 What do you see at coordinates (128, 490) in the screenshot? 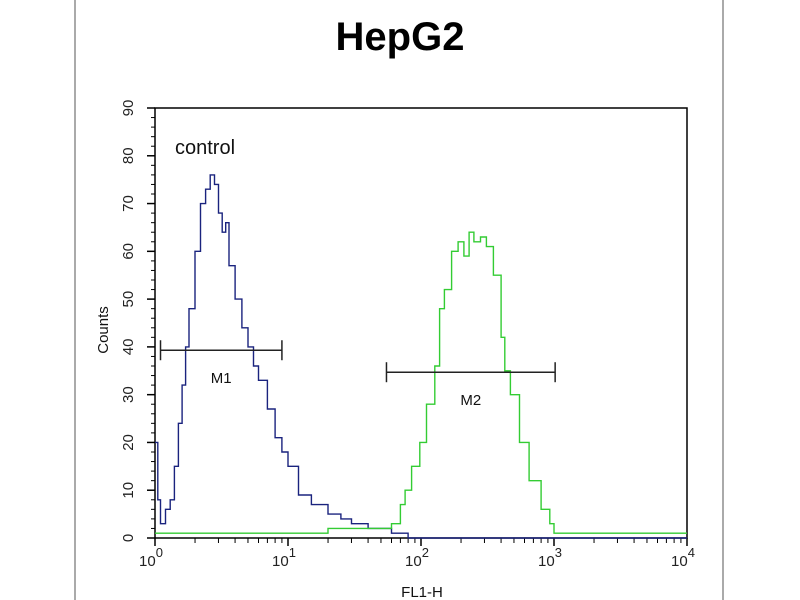
I see `y-tick-label: 10` at bounding box center [128, 490].